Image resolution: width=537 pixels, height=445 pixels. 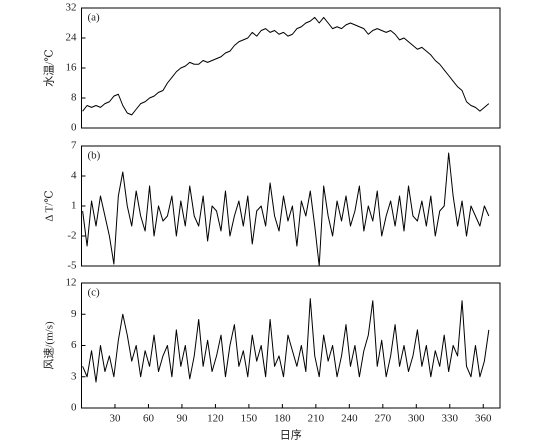 What do you see at coordinates (383, 419) in the screenshot?
I see `x-tick-label: 270` at bounding box center [383, 419].